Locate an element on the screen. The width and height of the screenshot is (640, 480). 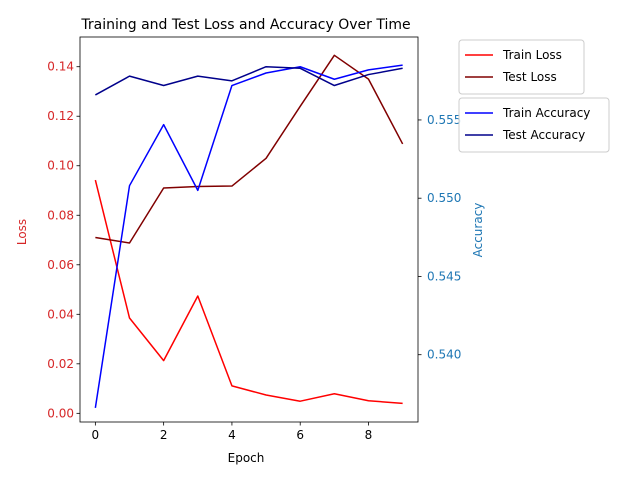
left-tick-label: 0.14 is located at coordinates (60, 67).